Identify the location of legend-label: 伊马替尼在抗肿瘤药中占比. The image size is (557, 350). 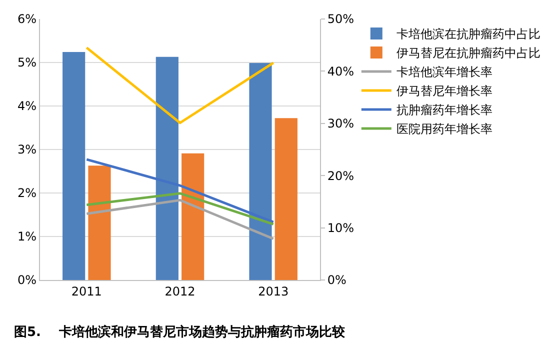
(468, 53).